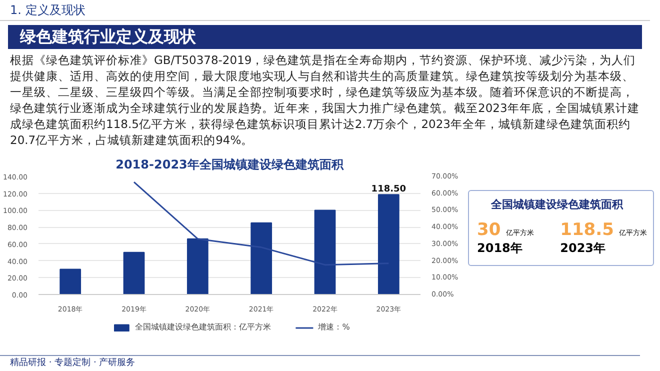  What do you see at coordinates (583, 248) in the screenshot?
I see `text: 2023年` at bounding box center [583, 248].